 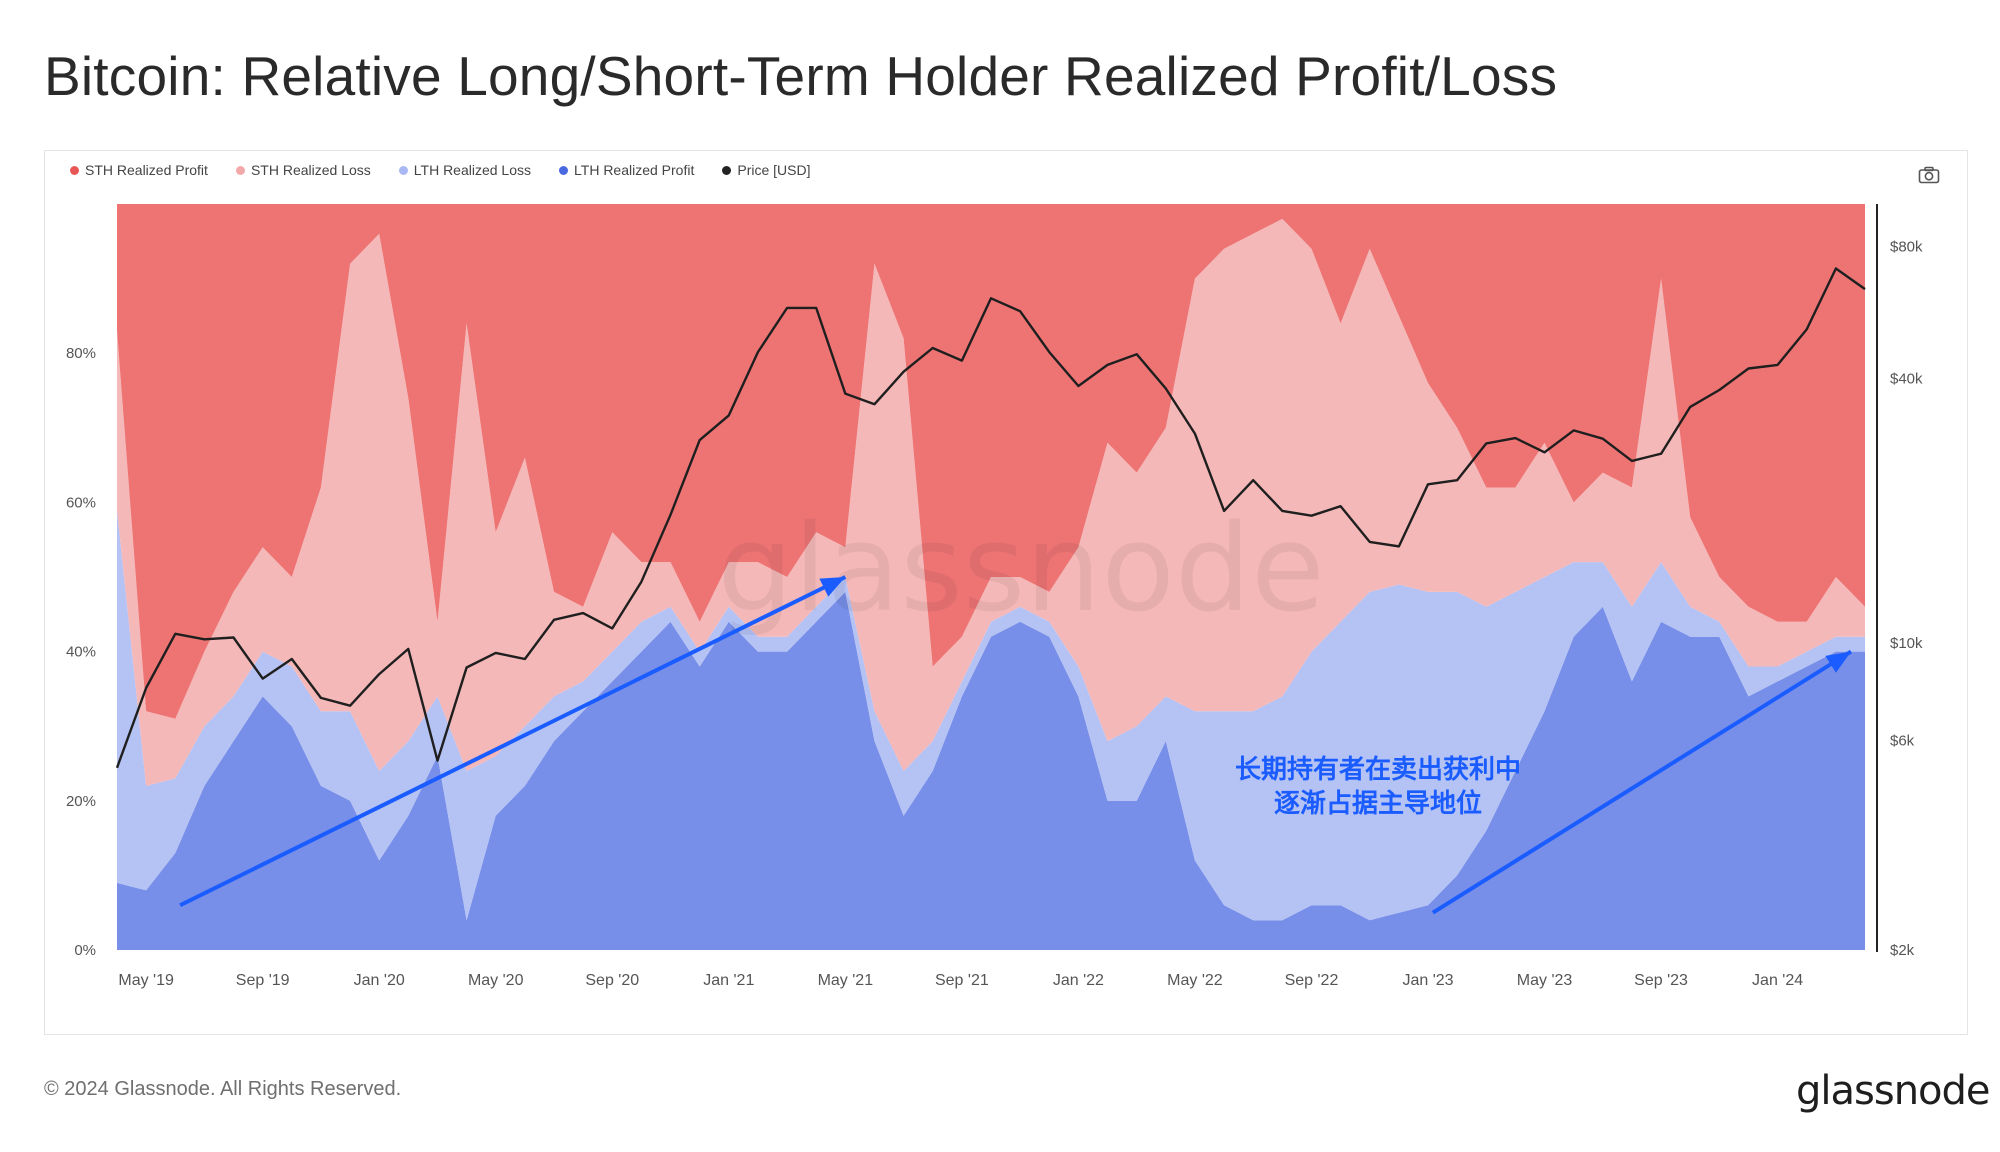 I want to click on y-tick-left: 0%, so click(x=85, y=950).